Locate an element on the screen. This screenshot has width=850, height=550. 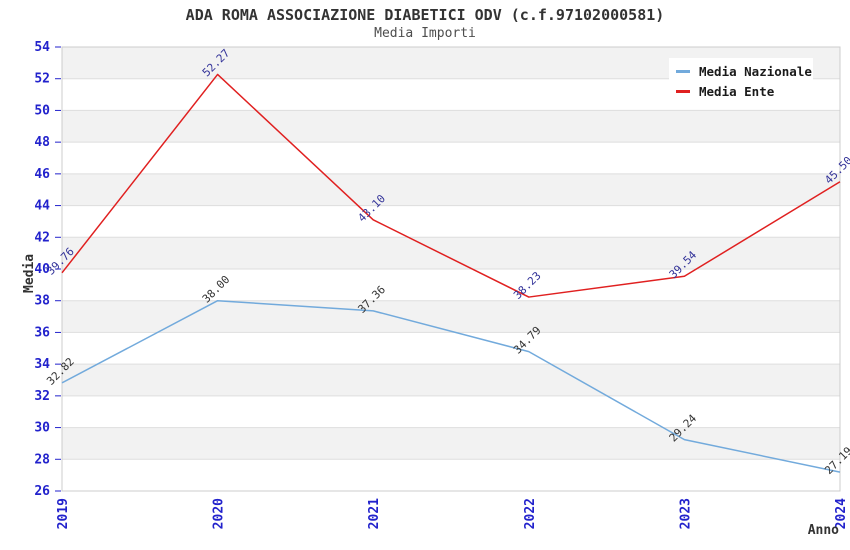
y-tick-label: 42 is located at coordinates (42, 237).